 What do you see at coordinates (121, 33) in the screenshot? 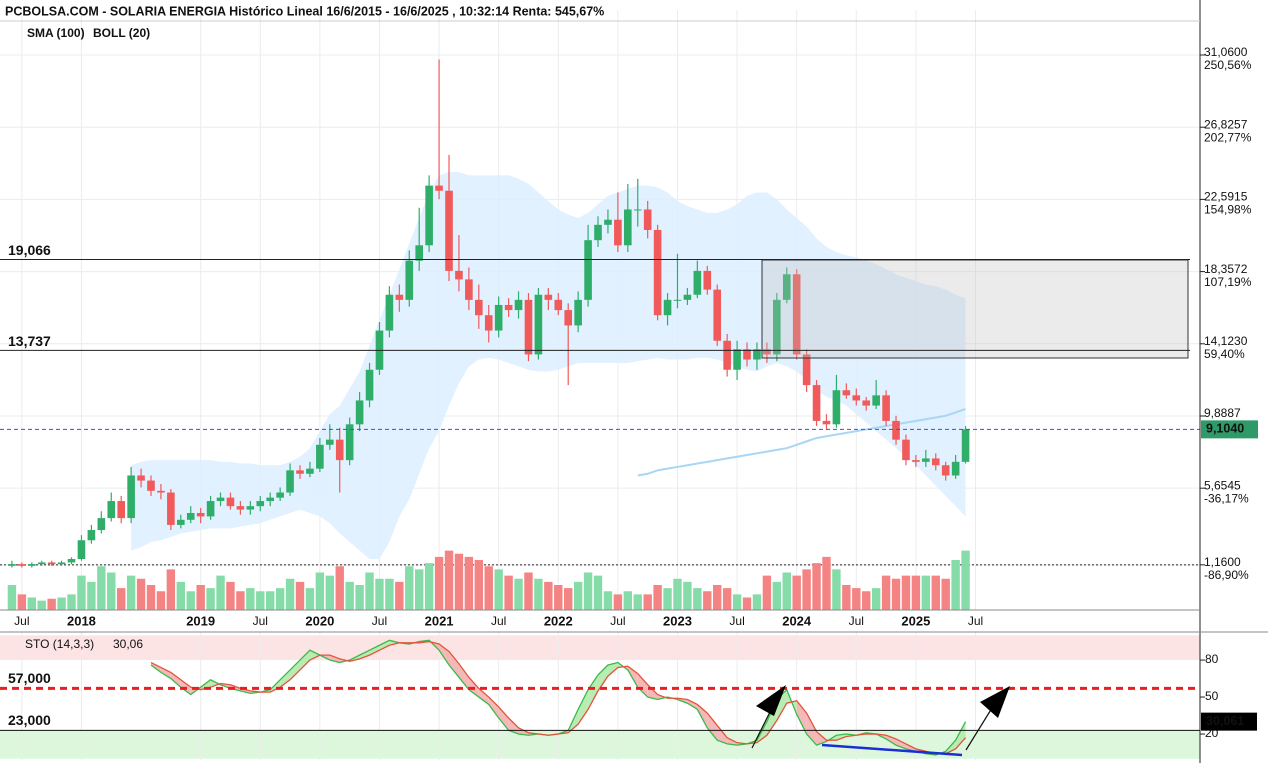
I see `legend-entry: BOLL (20)` at bounding box center [121, 33].